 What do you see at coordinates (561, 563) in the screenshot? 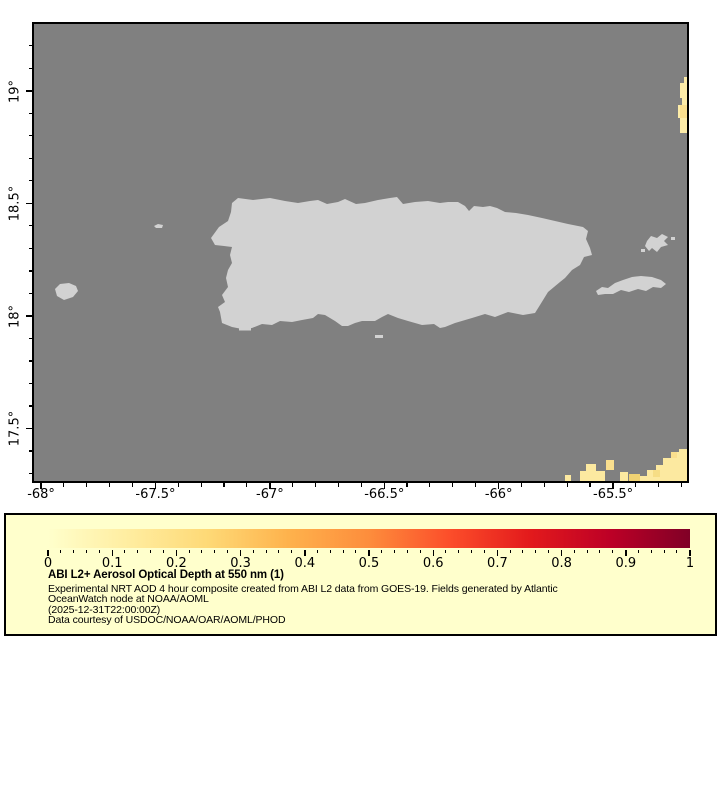
I see `colorbar-tick-label: 0.8` at bounding box center [561, 563].